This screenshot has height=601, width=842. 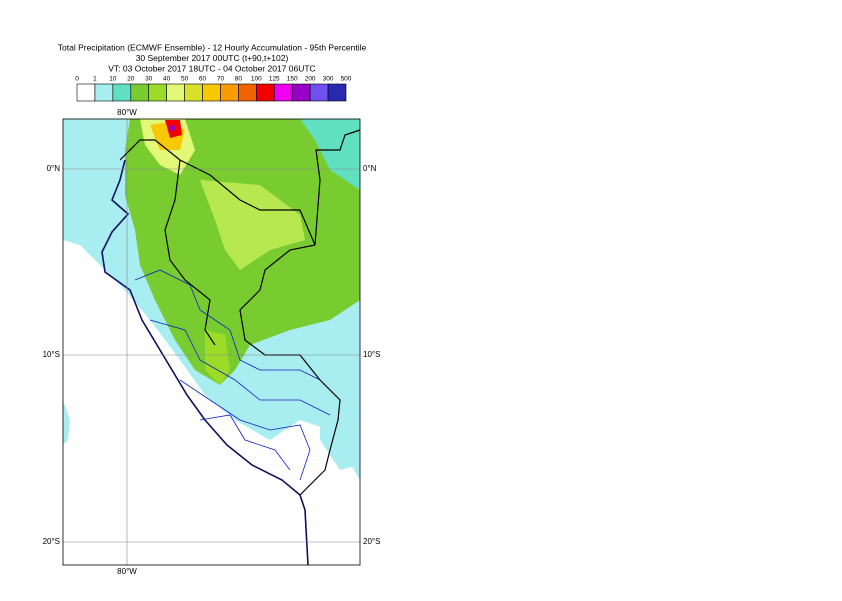 What do you see at coordinates (77, 79) in the screenshot?
I see `colorbar-label: 0` at bounding box center [77, 79].